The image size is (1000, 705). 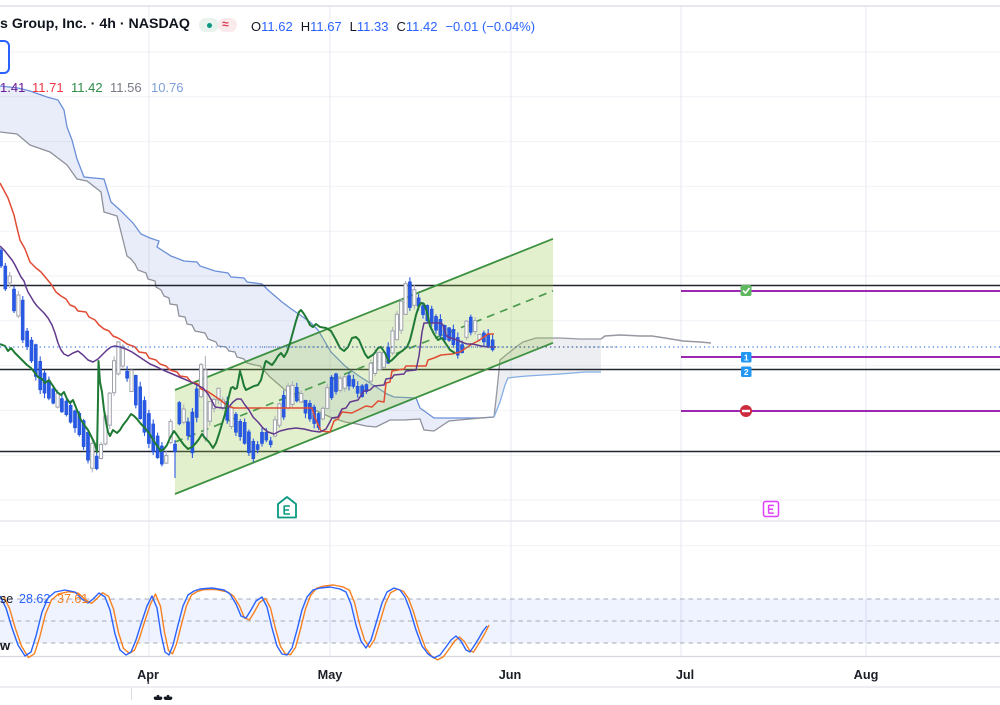 What do you see at coordinates (746, 358) in the screenshot?
I see `svg-text: 1` at bounding box center [746, 358].